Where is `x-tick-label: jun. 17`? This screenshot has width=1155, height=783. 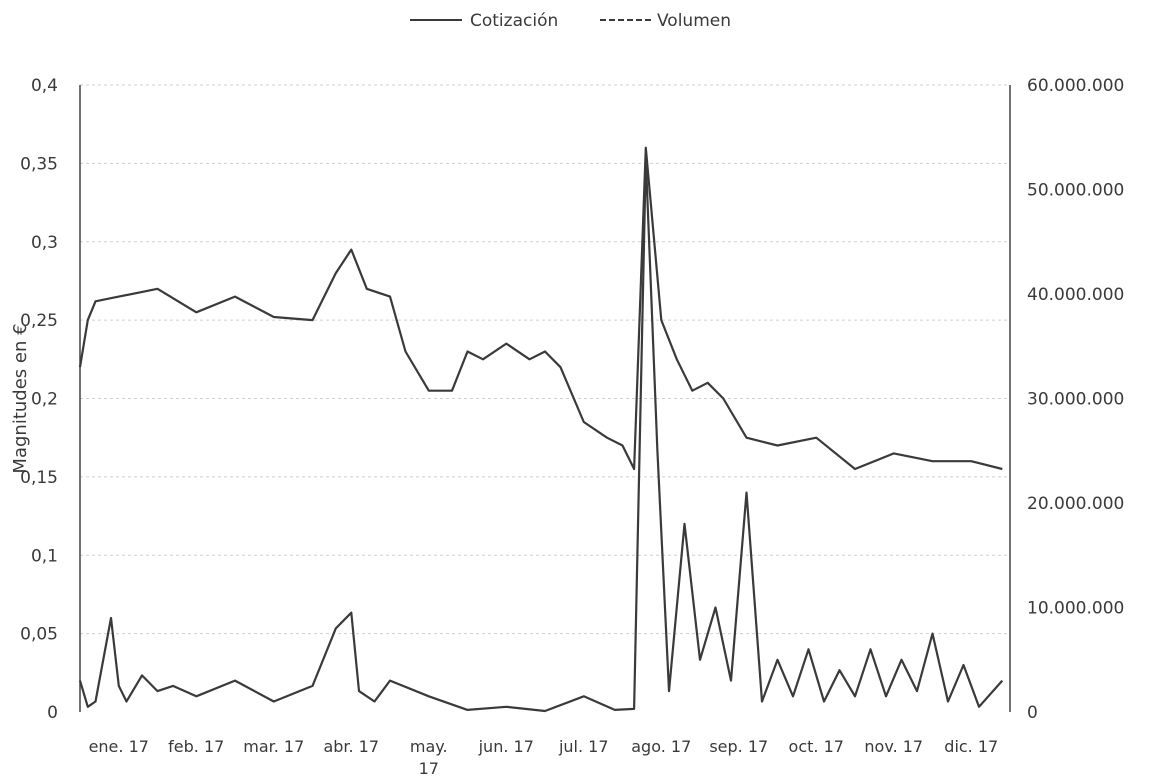 x-tick-label: jun. 17 is located at coordinates (506, 746).